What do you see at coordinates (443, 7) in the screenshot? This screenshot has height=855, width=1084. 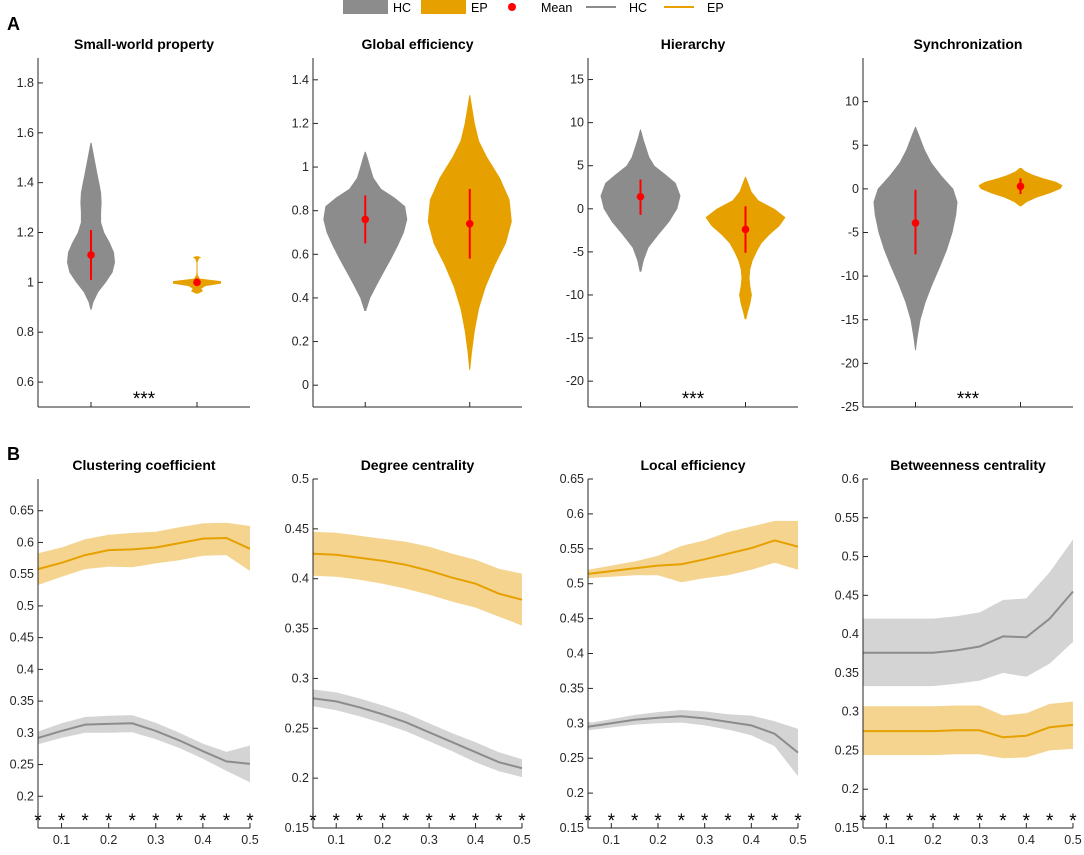 I see `legend-swatch-ep-violin` at bounding box center [443, 7].